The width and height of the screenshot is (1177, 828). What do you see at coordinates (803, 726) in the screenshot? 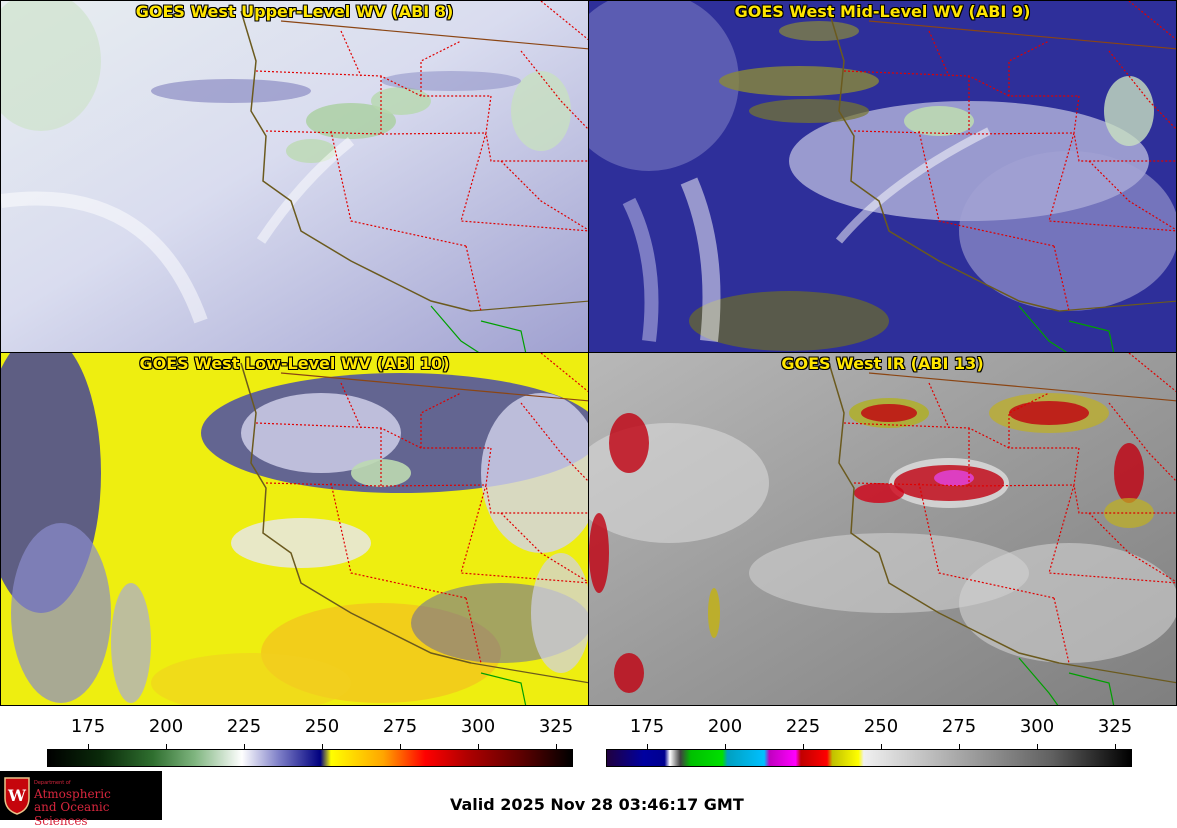
I see `ir-tick-label: 225` at bounding box center [803, 726].